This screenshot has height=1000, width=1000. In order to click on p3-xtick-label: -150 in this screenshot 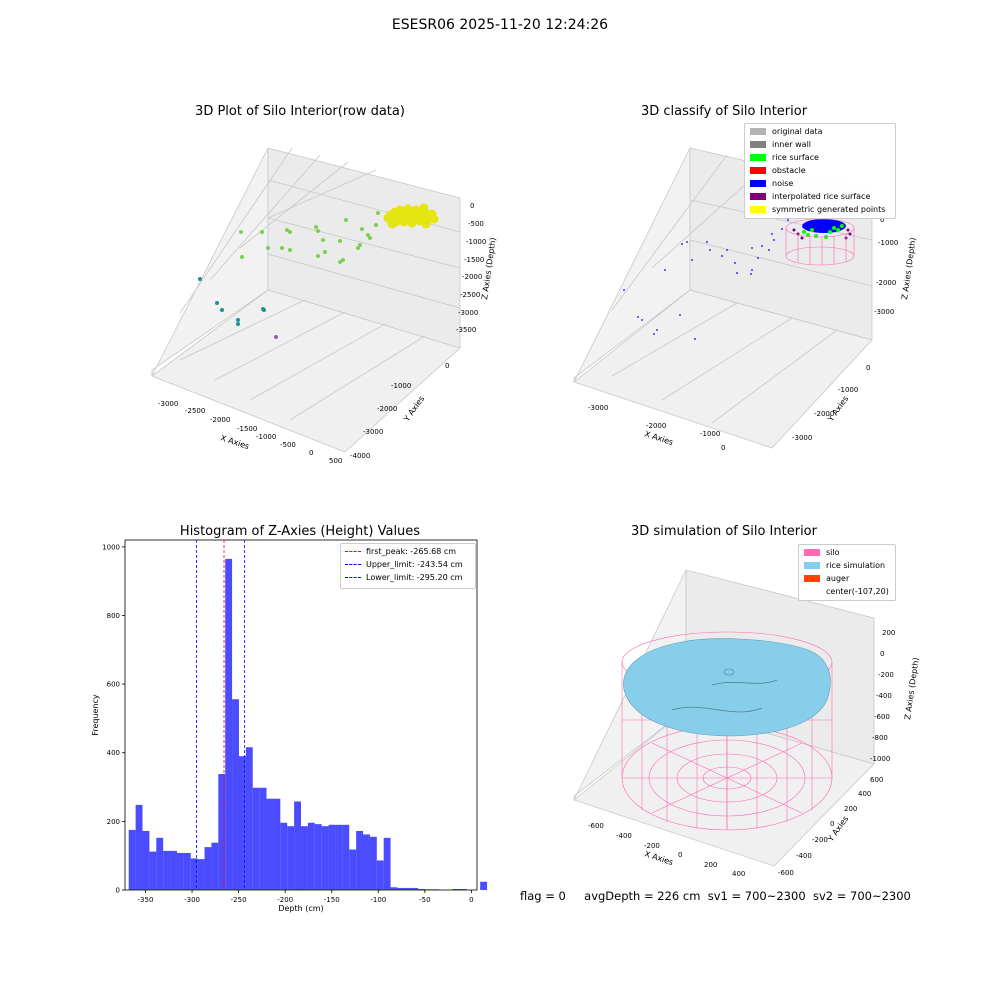, I will do `click(332, 900)`.